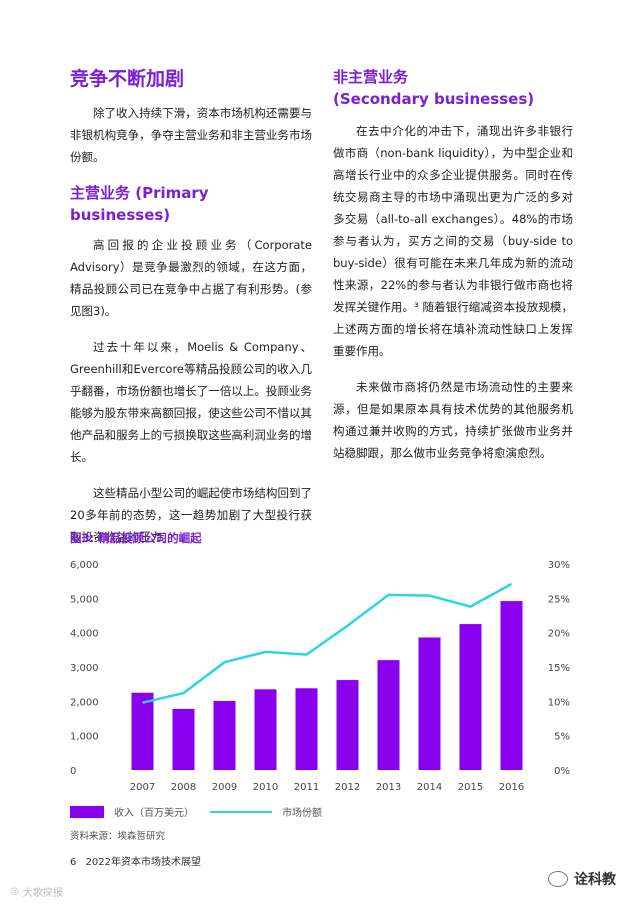 Image resolution: width=640 pixels, height=905 pixels. What do you see at coordinates (73, 771) in the screenshot?
I see `y-left-tick-label: 0` at bounding box center [73, 771].